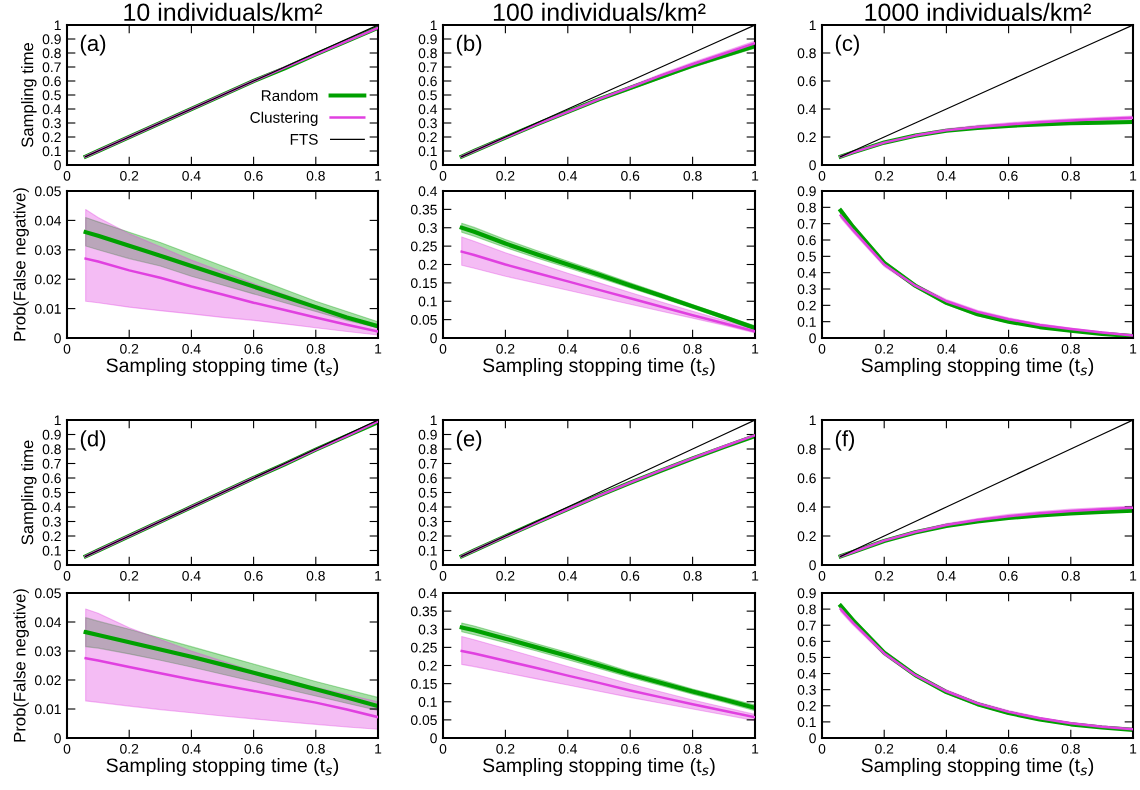 Image resolution: width=1140 pixels, height=790 pixels. What do you see at coordinates (304, 139) in the screenshot?
I see `legend-label: FTS` at bounding box center [304, 139].